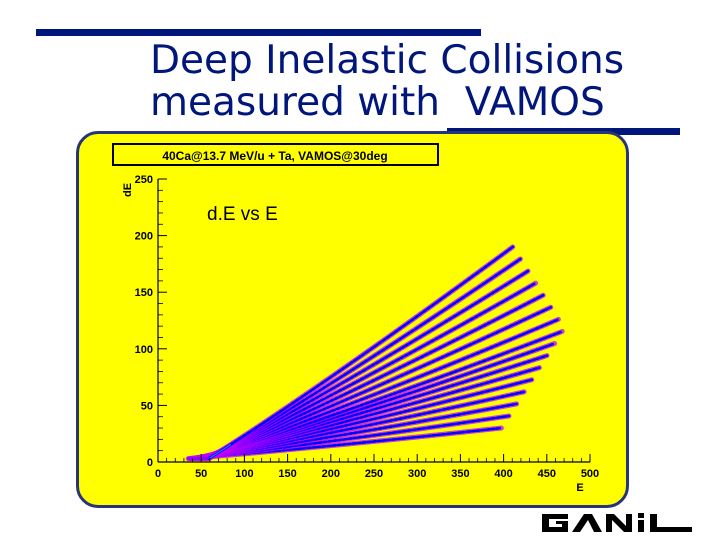 This screenshot has height=540, width=720. I want to click on x-axis-label: E, so click(579, 488).